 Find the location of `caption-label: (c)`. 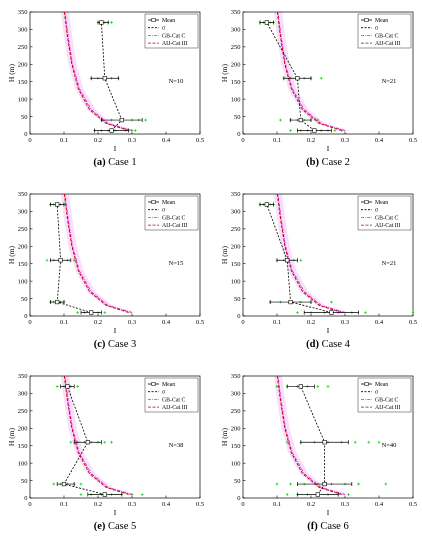

caption-label: (c) is located at coordinates (100, 344).